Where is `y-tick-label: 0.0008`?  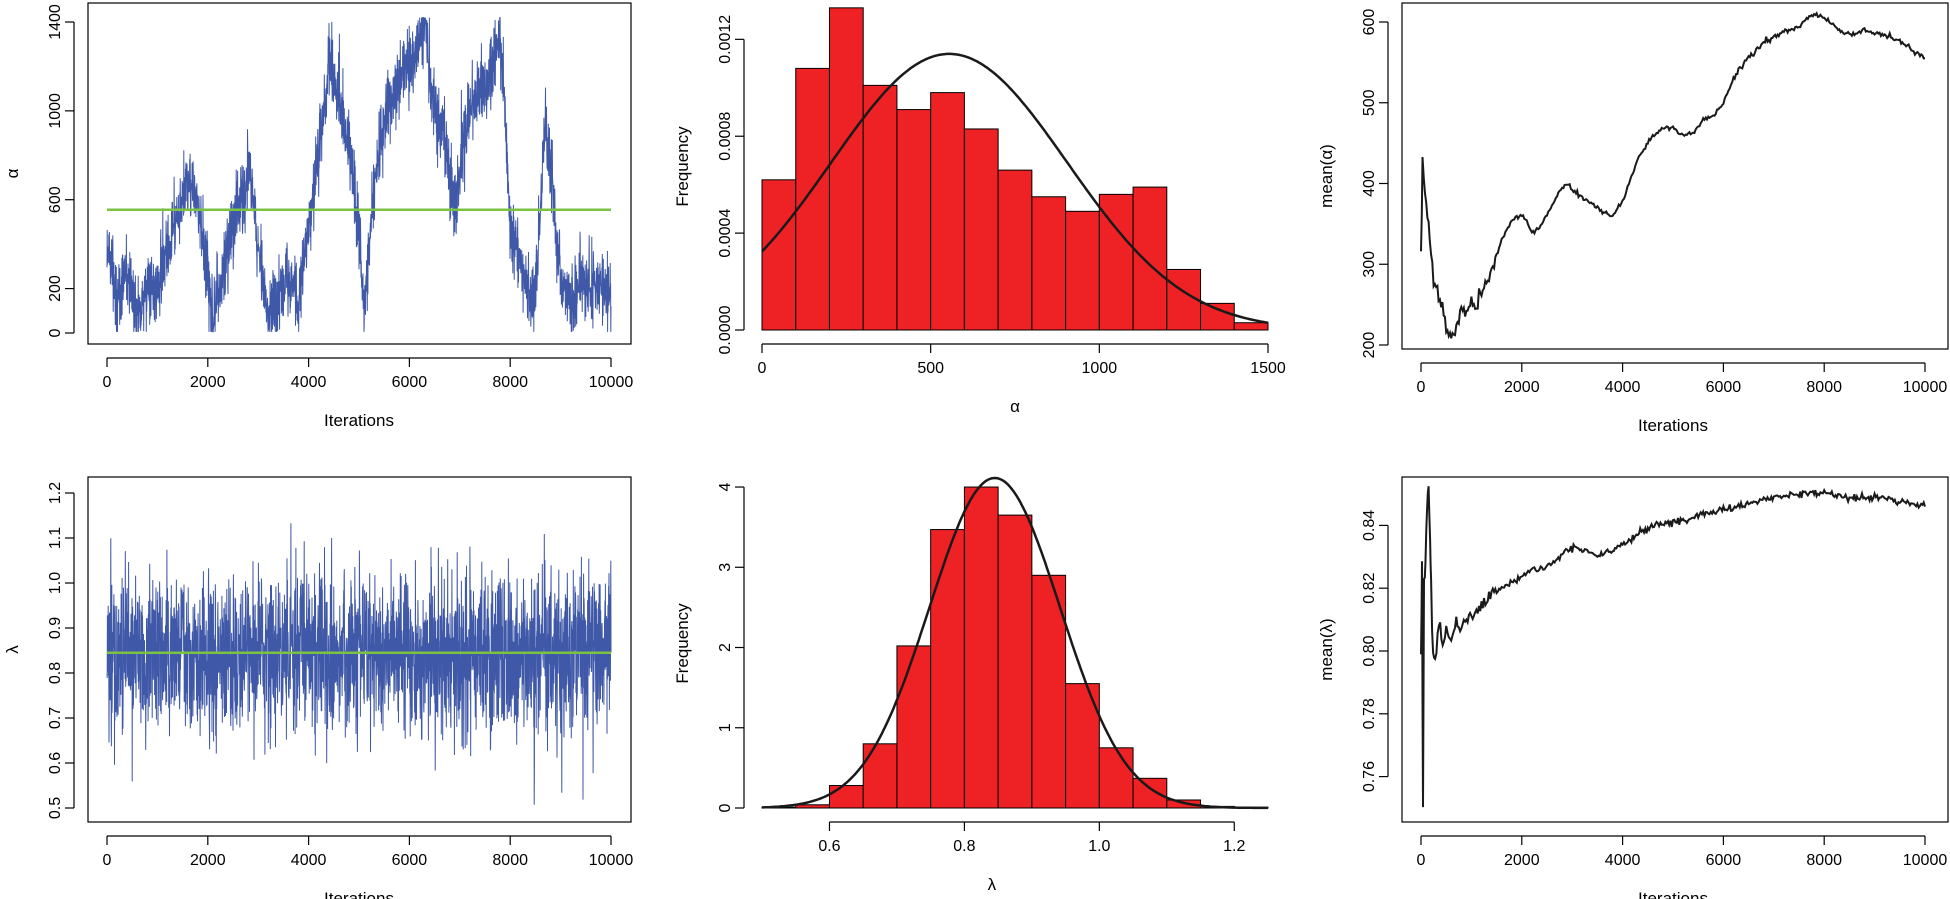
y-tick-label: 0.0008 is located at coordinates (725, 136).